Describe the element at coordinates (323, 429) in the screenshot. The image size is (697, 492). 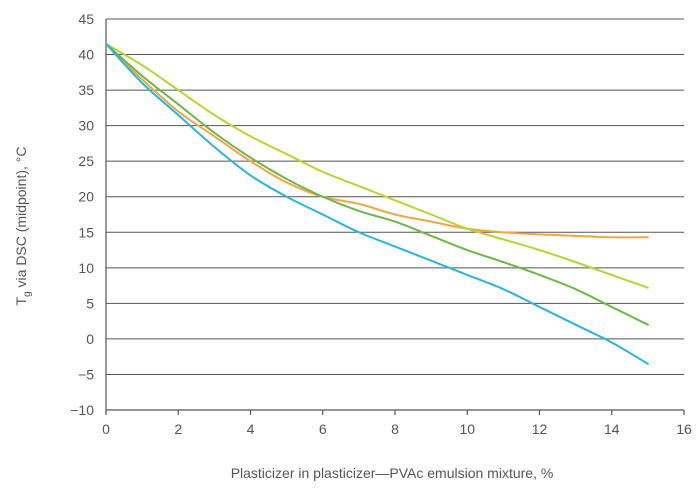
I see `x-tick-label: 6` at that location.